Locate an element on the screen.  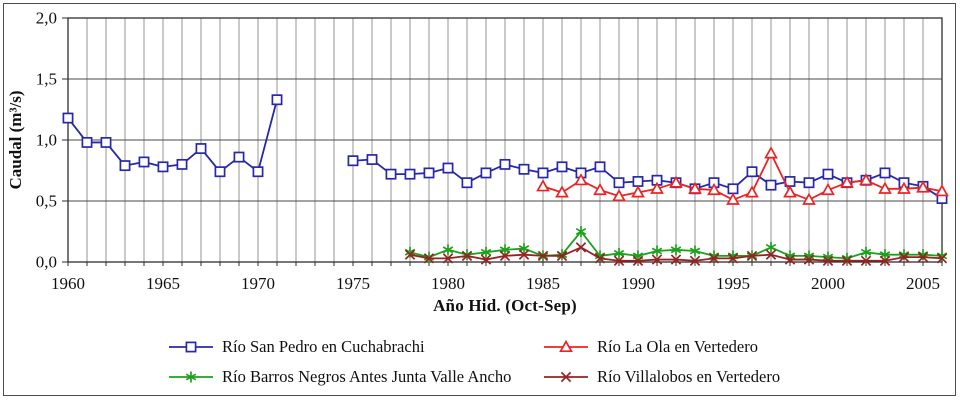
x-tick-label: 1960 is located at coordinates (68, 283).